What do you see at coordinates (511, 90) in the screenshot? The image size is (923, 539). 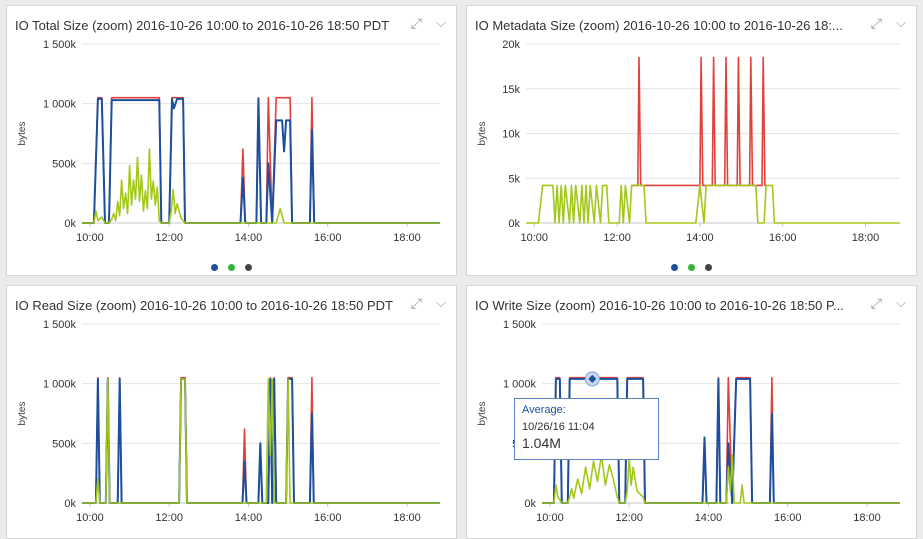 I see `y-tick-label: 15k` at bounding box center [511, 90].